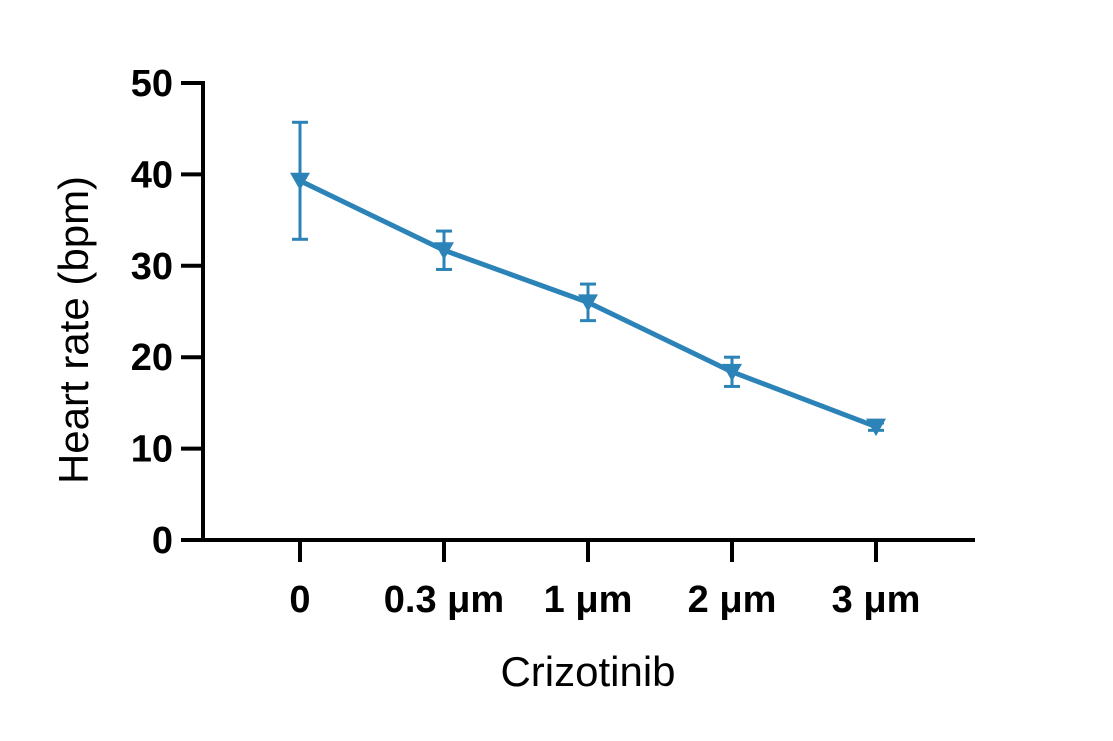  I want to click on y-tick-label: 10, so click(152, 450).